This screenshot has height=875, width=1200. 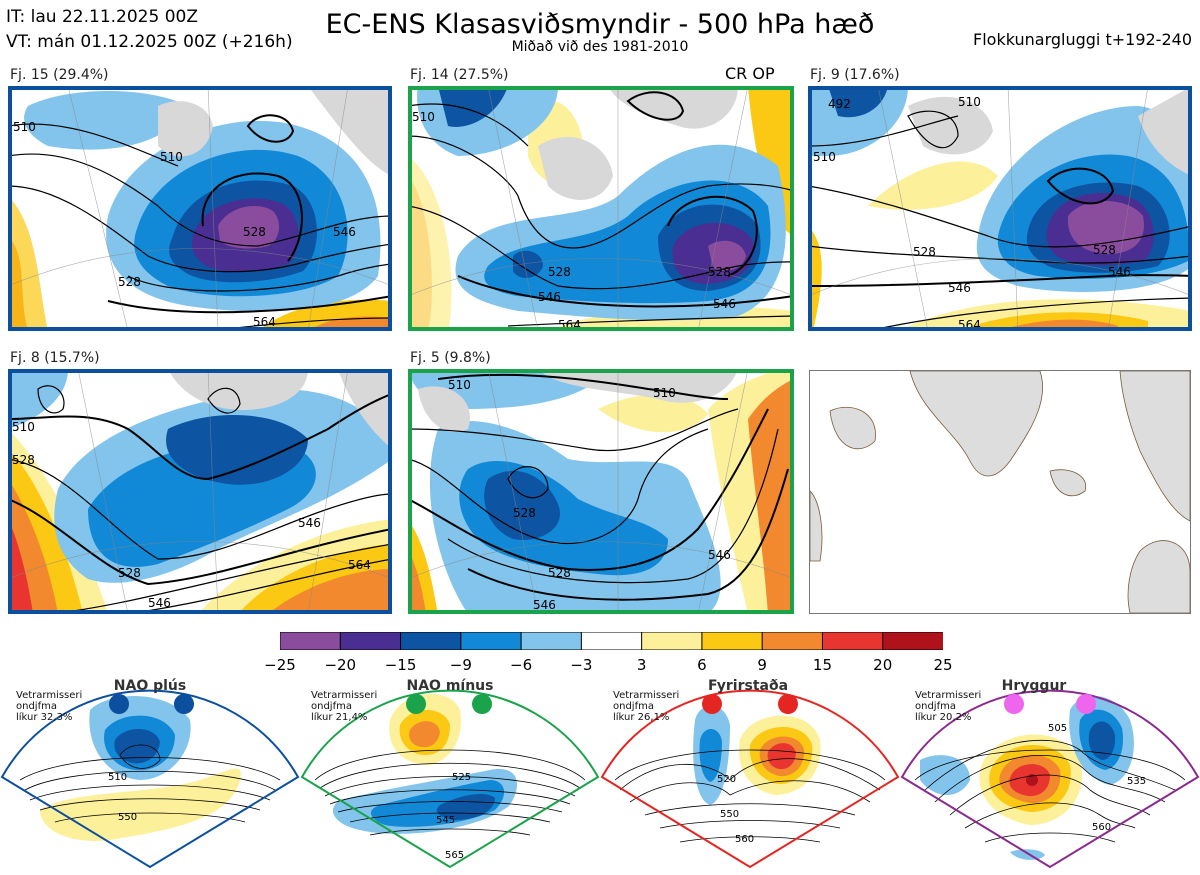 What do you see at coordinates (55, 358) in the screenshot?
I see `cluster-4-label: Fj. 8 (15.7%)` at bounding box center [55, 358].